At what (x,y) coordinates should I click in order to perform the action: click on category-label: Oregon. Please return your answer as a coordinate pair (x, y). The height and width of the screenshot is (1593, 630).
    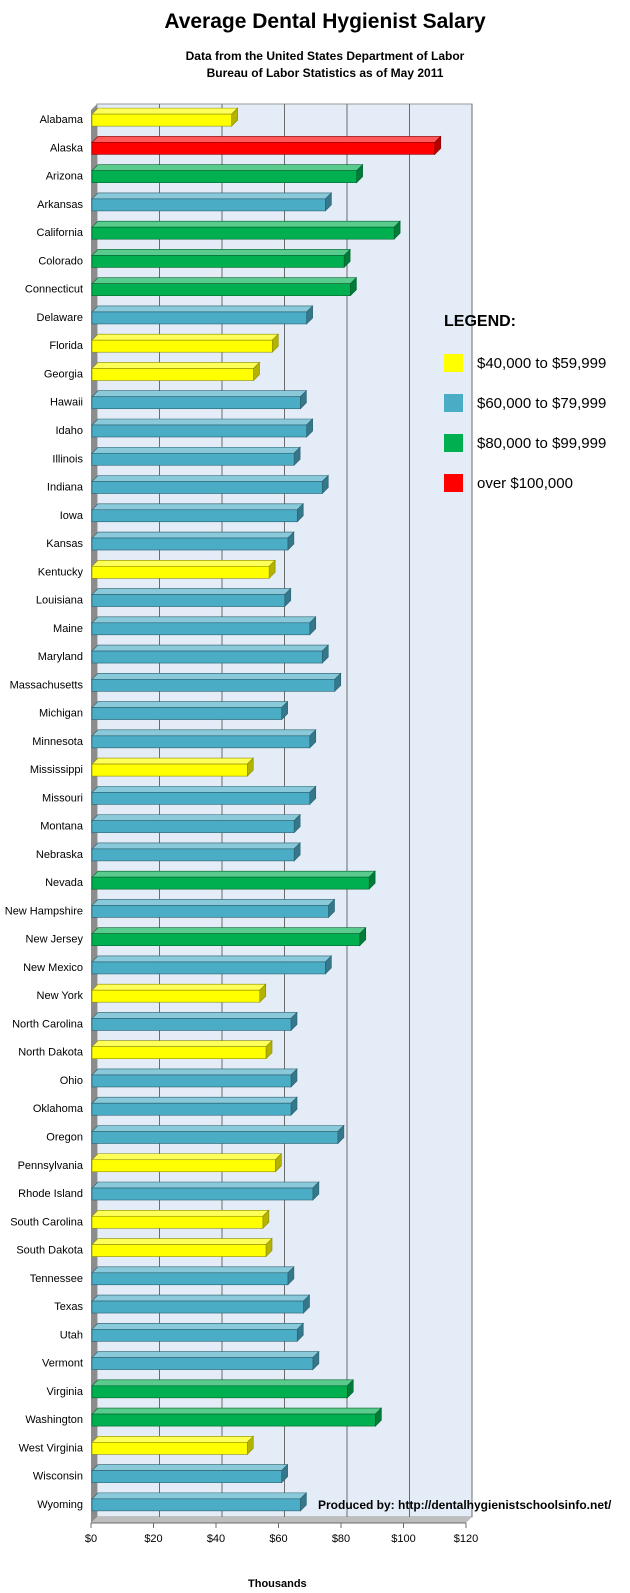
    Looking at the image, I should click on (64, 1137).